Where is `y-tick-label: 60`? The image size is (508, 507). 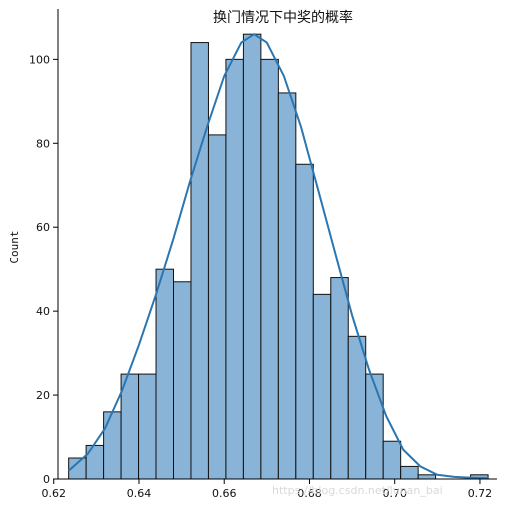
y-tick-label: 60 is located at coordinates (43, 227).